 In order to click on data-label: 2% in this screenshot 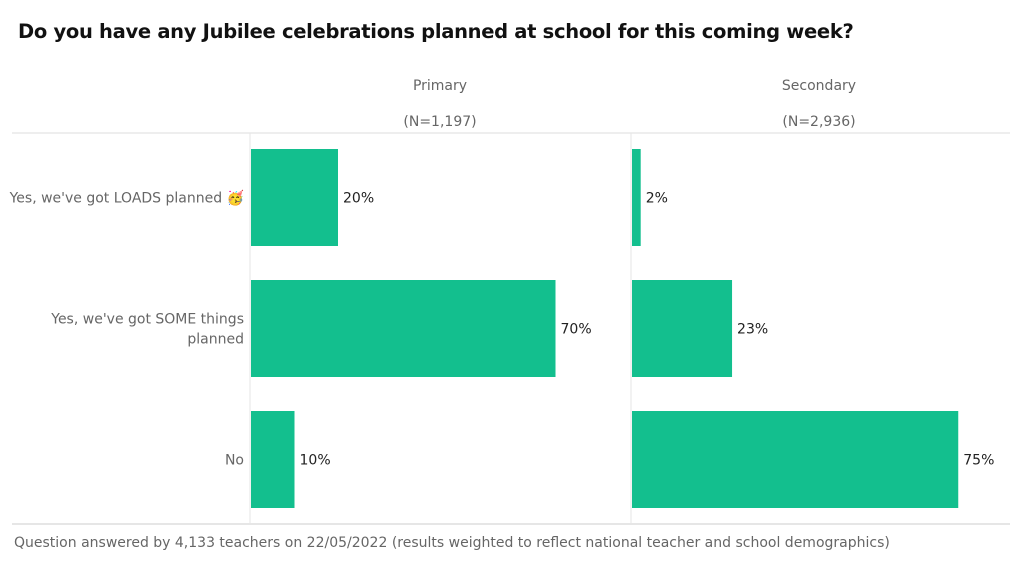, I will do `click(657, 199)`.